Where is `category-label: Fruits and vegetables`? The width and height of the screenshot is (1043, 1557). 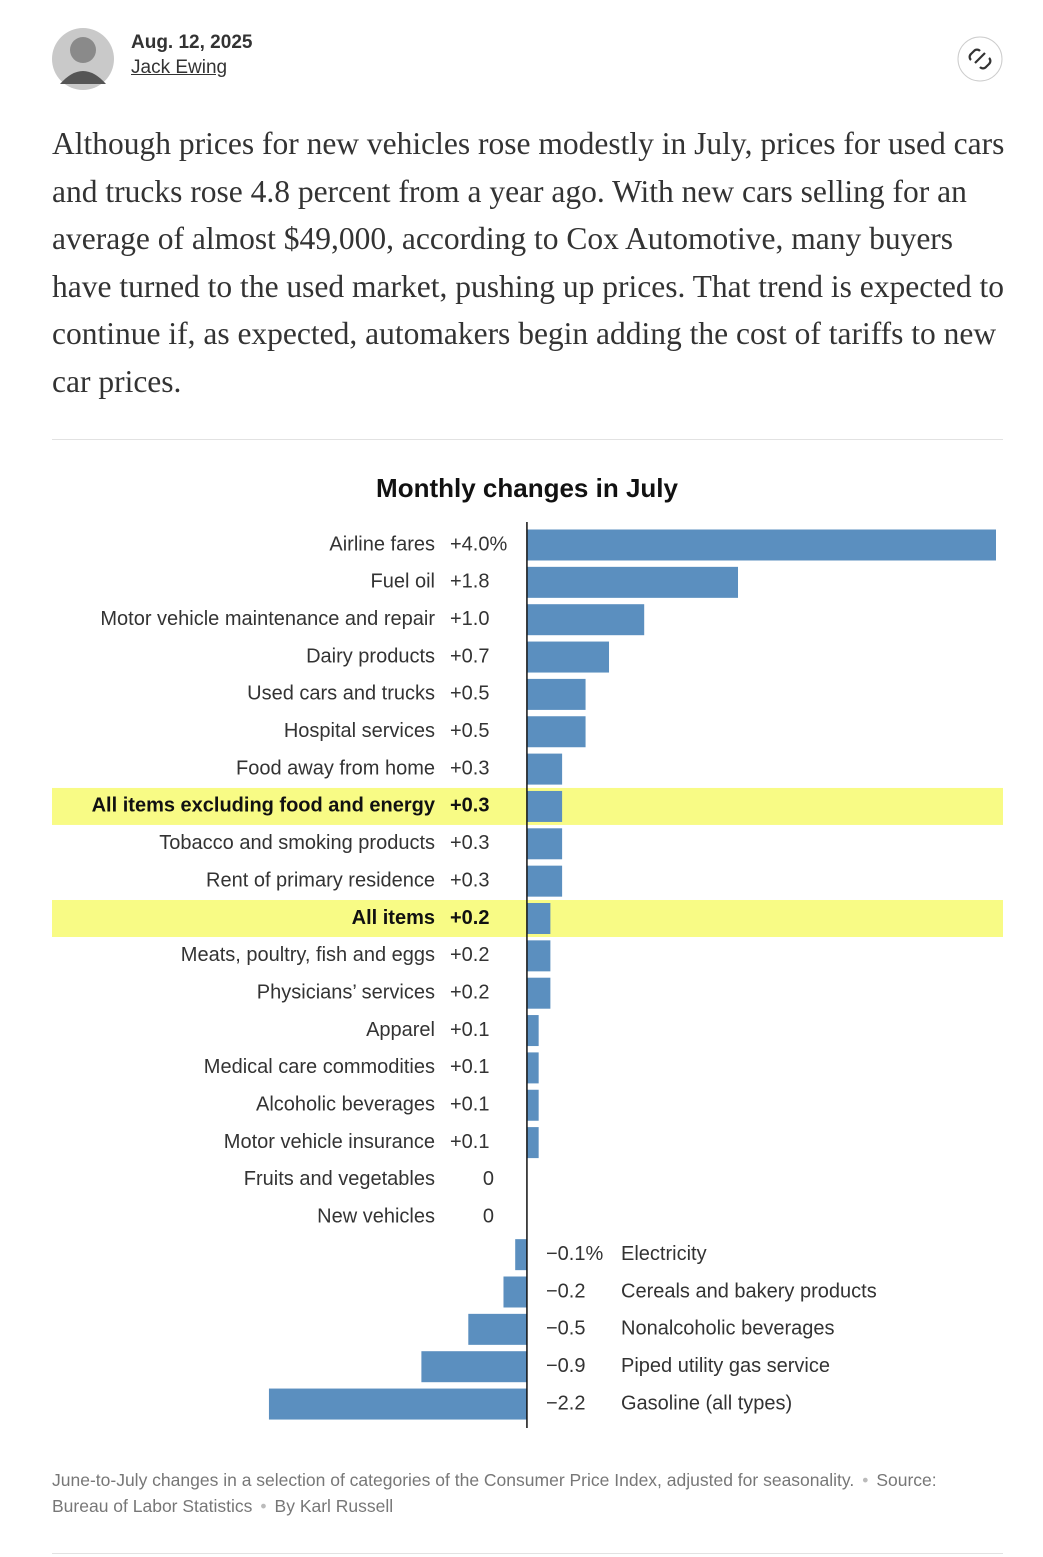
category-label: Fruits and vegetables is located at coordinates (339, 1179).